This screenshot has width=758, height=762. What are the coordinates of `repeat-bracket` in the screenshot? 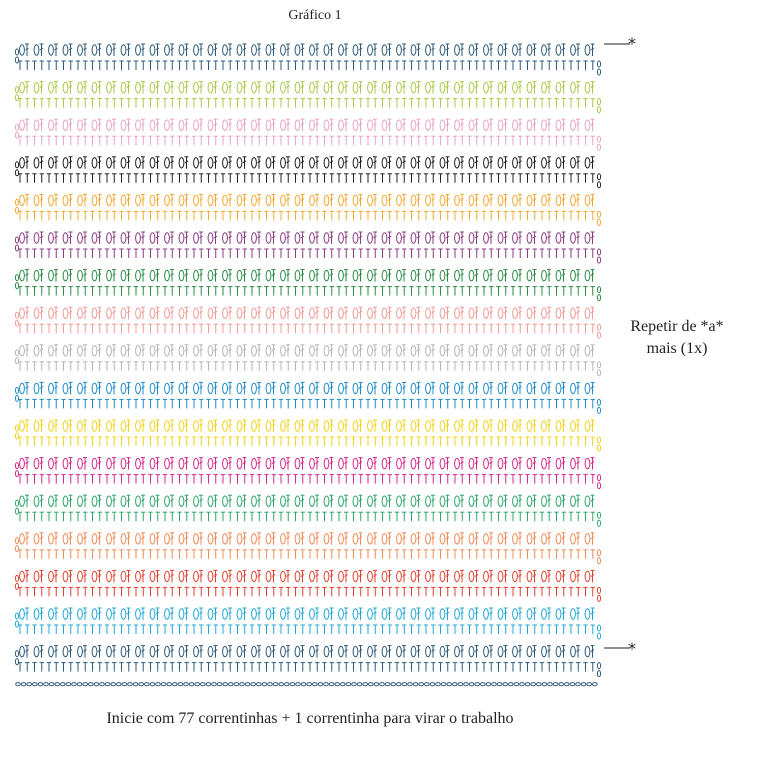 It's located at (617, 346).